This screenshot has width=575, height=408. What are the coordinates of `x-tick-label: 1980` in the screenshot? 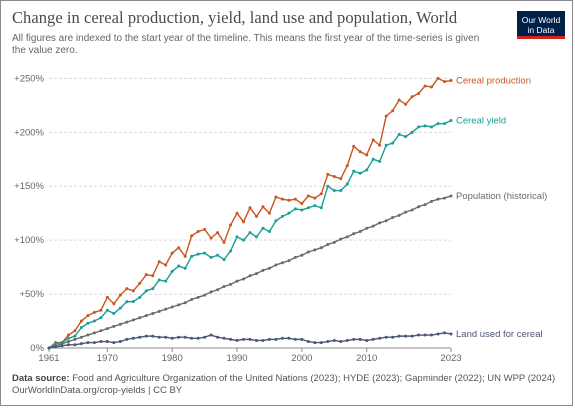 It's located at (172, 358).